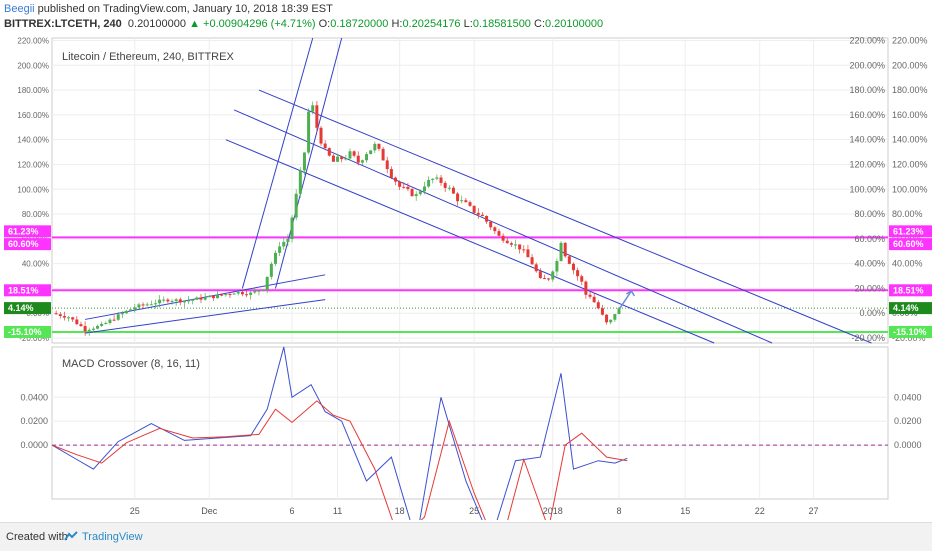 Image resolution: width=932 pixels, height=551 pixels. I want to click on high-label: H:, so click(397, 24).